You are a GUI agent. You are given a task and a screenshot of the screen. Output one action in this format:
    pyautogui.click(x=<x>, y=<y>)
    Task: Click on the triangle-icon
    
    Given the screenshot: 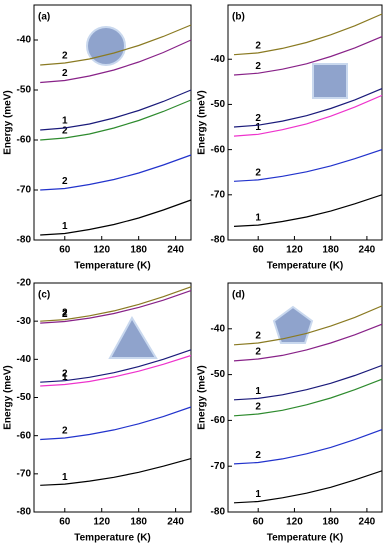 What is the action you would take?
    pyautogui.click(x=133, y=337)
    